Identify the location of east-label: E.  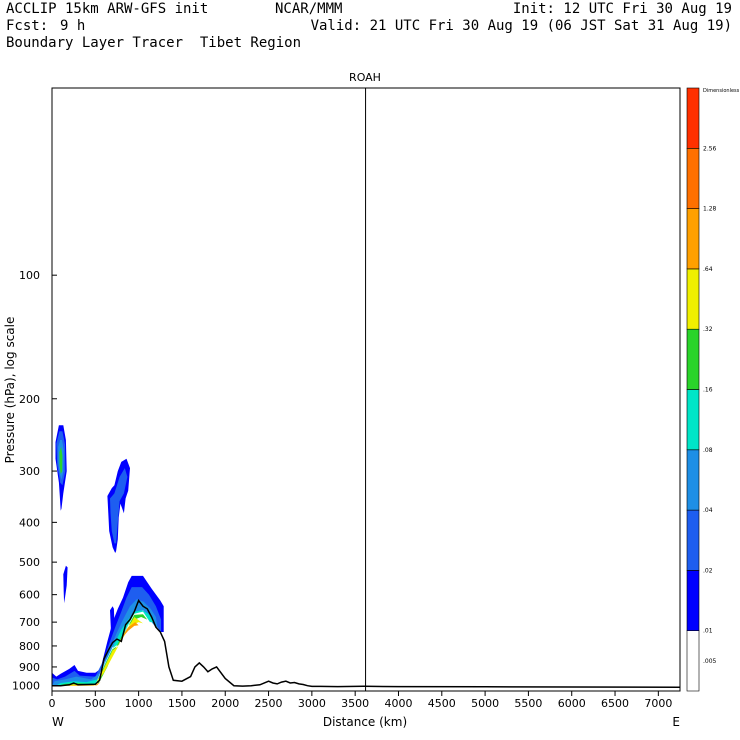
(676, 722).